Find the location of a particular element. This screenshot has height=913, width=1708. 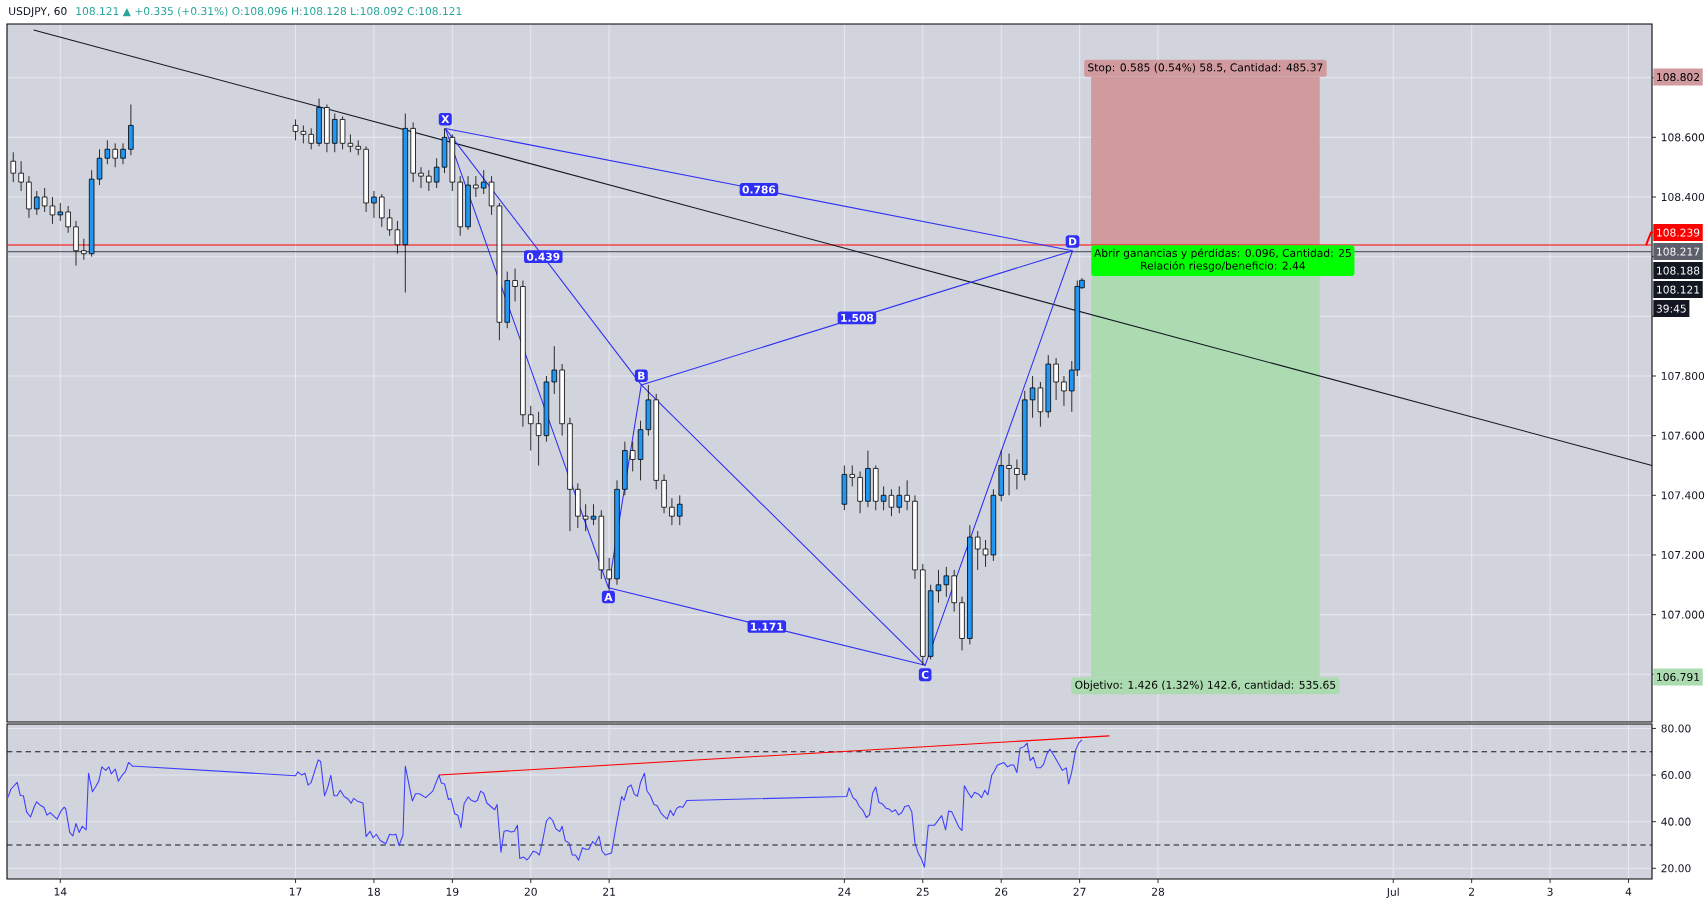

chart-subtitle: 108.121 ▲ +0.335 (+0.31%) O:108.096 H:108.128 L:108.092 C:108.121 is located at coordinates (269, 11).